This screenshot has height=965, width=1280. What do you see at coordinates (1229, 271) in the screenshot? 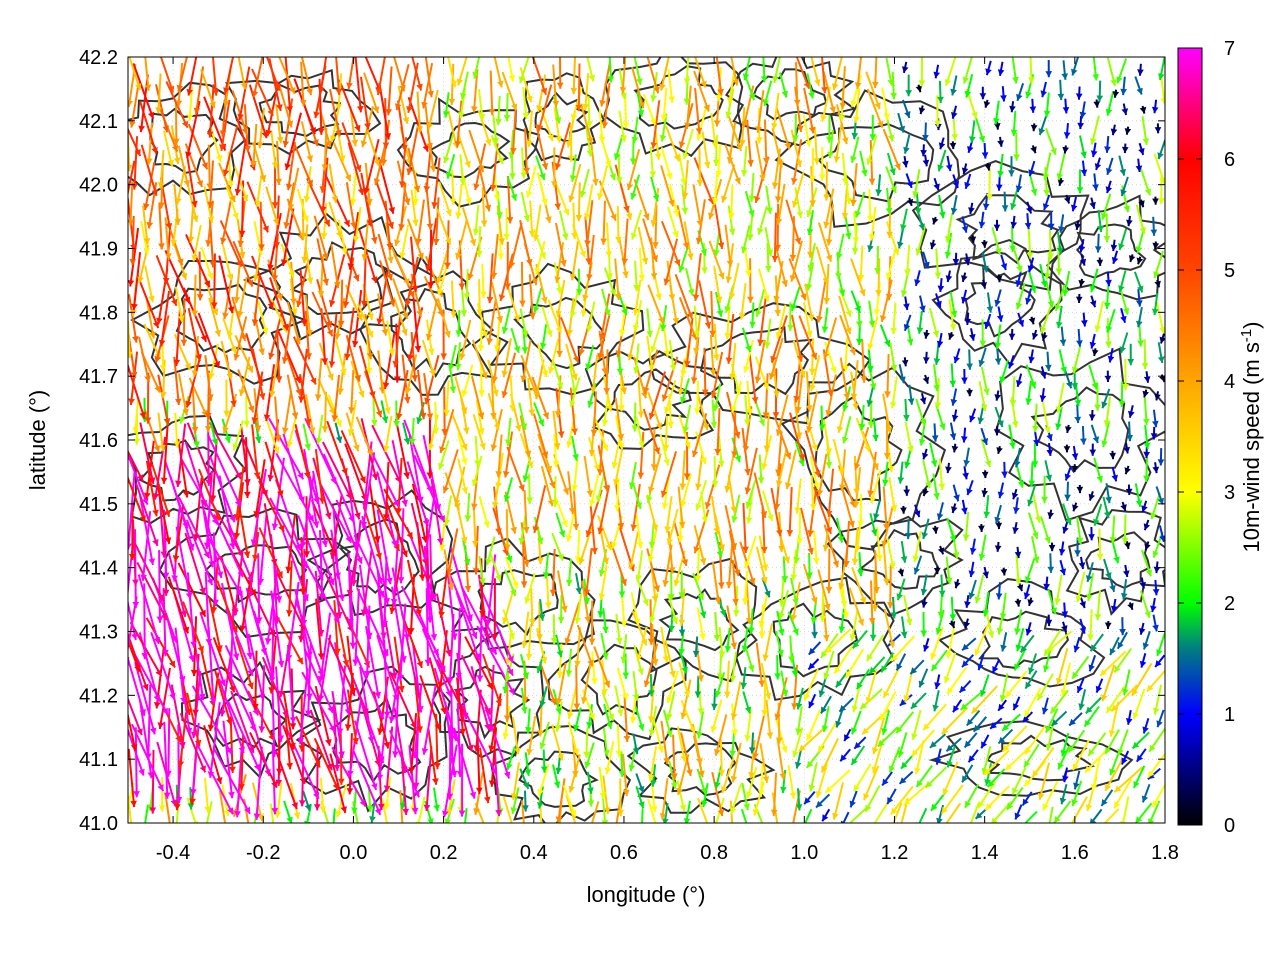
I see `colorbar-tick-label: 5` at bounding box center [1229, 271].